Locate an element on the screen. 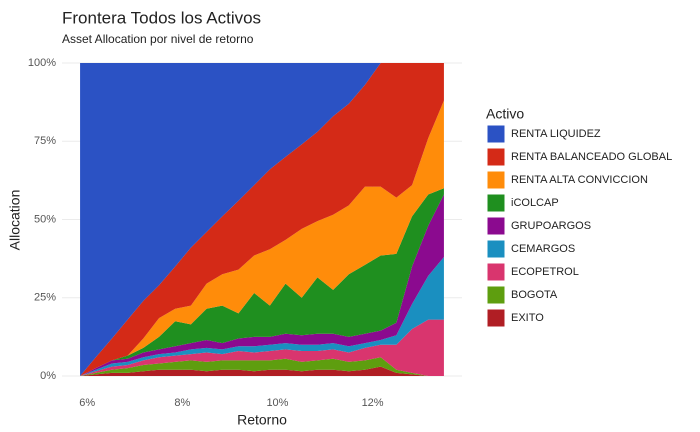 The width and height of the screenshot is (700, 432). legend-label: EXITO is located at coordinates (527, 318).